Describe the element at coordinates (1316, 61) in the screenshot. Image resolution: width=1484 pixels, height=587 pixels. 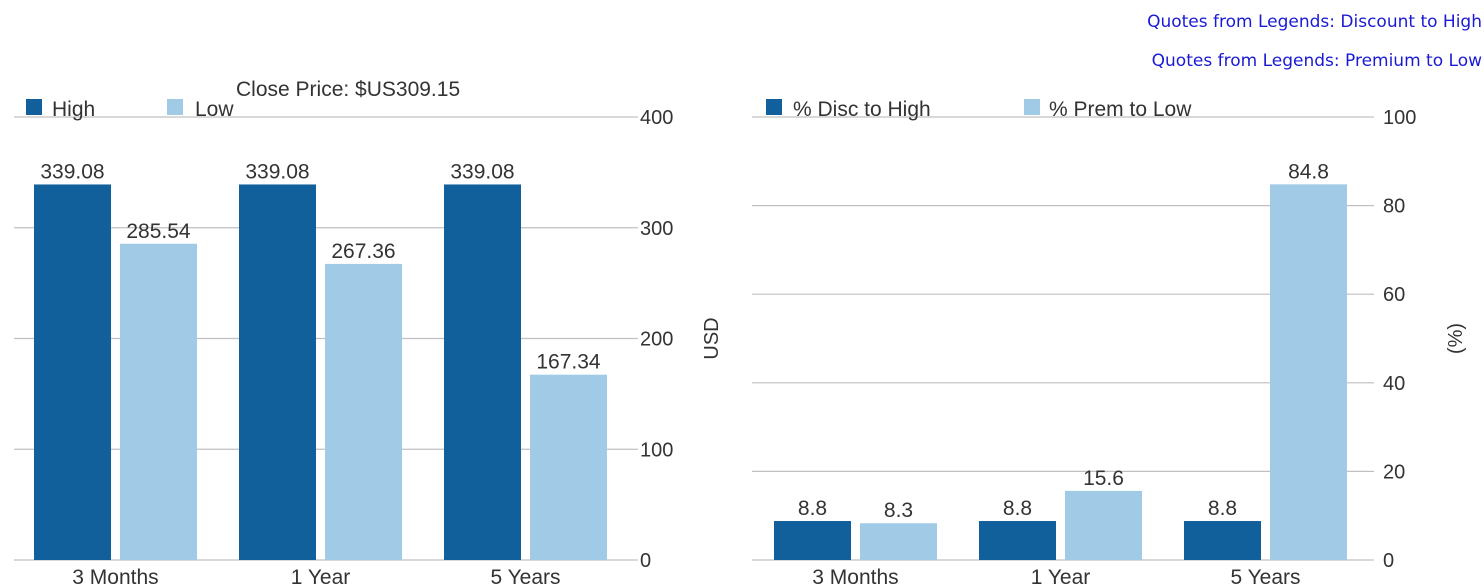
I see `premium-to-low-link: Quotes from Legends: Premium to Low` at that location.